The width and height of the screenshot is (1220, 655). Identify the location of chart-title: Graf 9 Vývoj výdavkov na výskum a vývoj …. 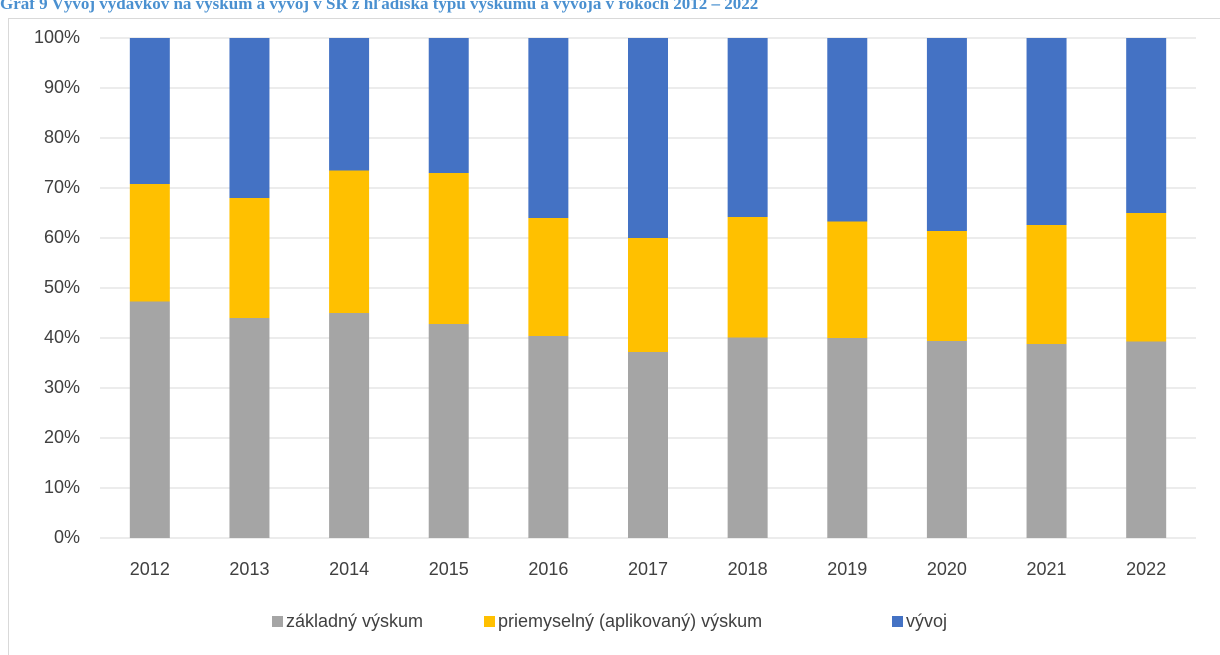
(379, 6).